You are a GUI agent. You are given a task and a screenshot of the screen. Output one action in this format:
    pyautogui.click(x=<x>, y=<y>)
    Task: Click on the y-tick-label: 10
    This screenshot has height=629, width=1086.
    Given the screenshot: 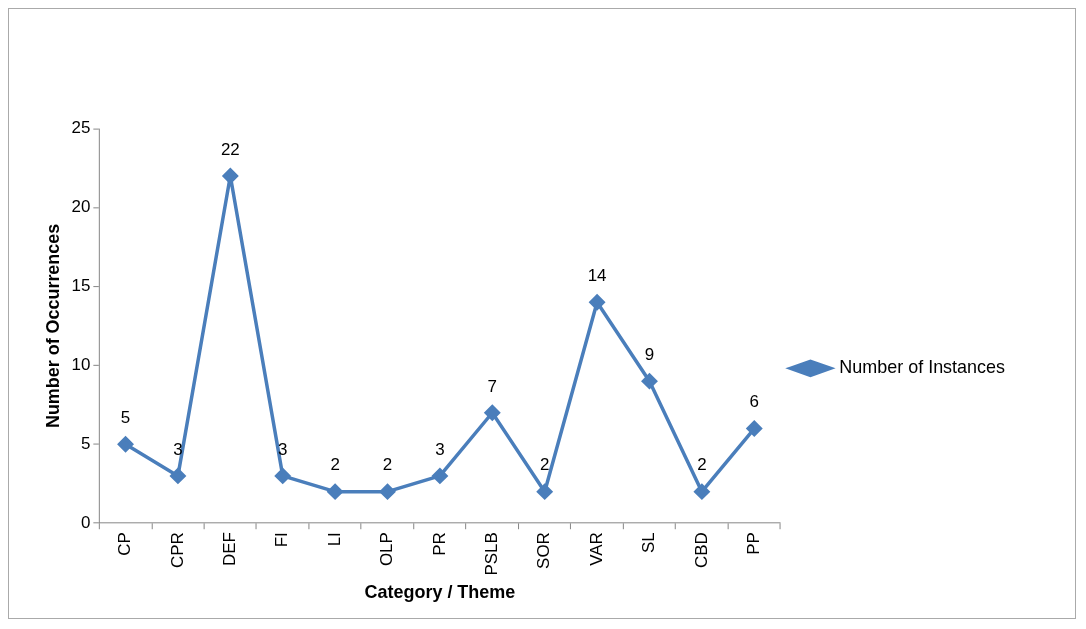 What is the action you would take?
    pyautogui.click(x=81, y=365)
    